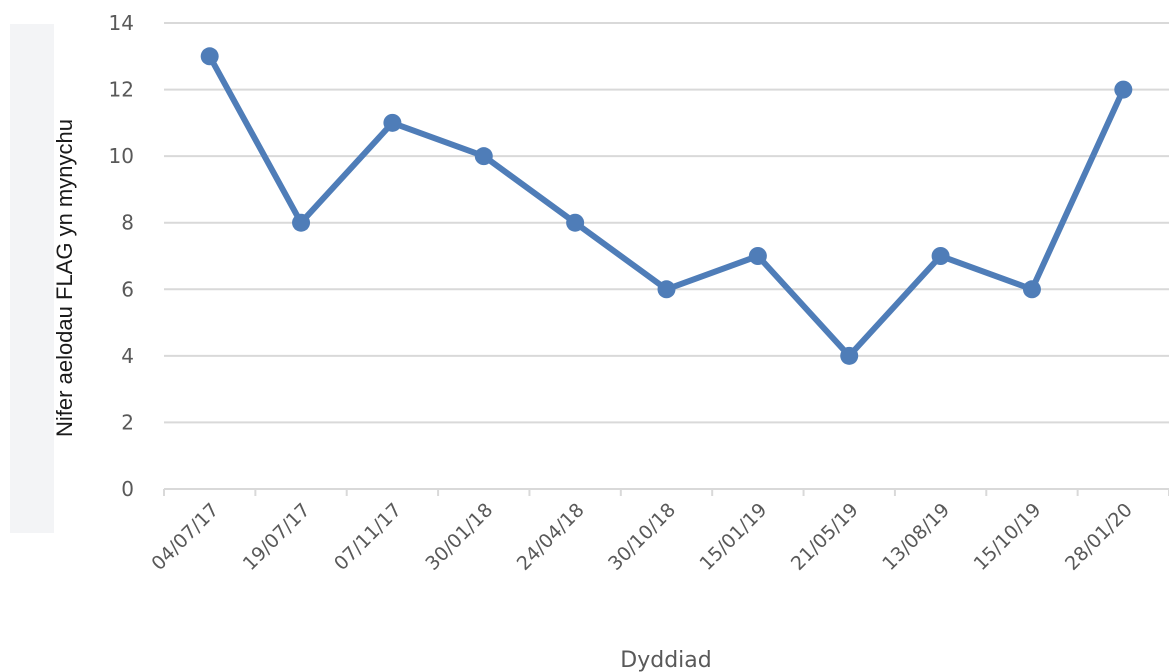 The image size is (1169, 672). I want to click on y-tick-label: 10, so click(121, 156).